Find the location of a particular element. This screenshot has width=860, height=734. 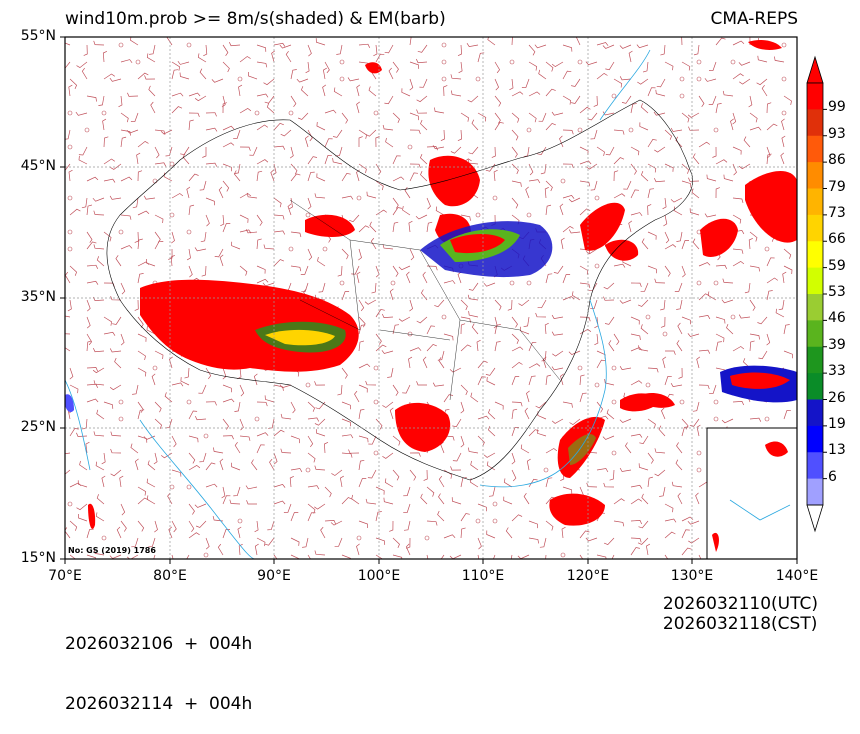

colorbar-label: 99 is located at coordinates (837, 107).